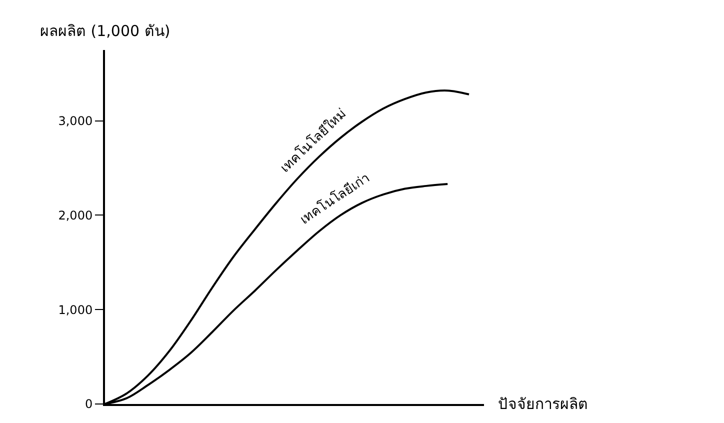 The image size is (724, 423). Describe the element at coordinates (105, 31) in the screenshot. I see `y-axis-title: ผลผลิต (1,000 ตัน)` at that location.